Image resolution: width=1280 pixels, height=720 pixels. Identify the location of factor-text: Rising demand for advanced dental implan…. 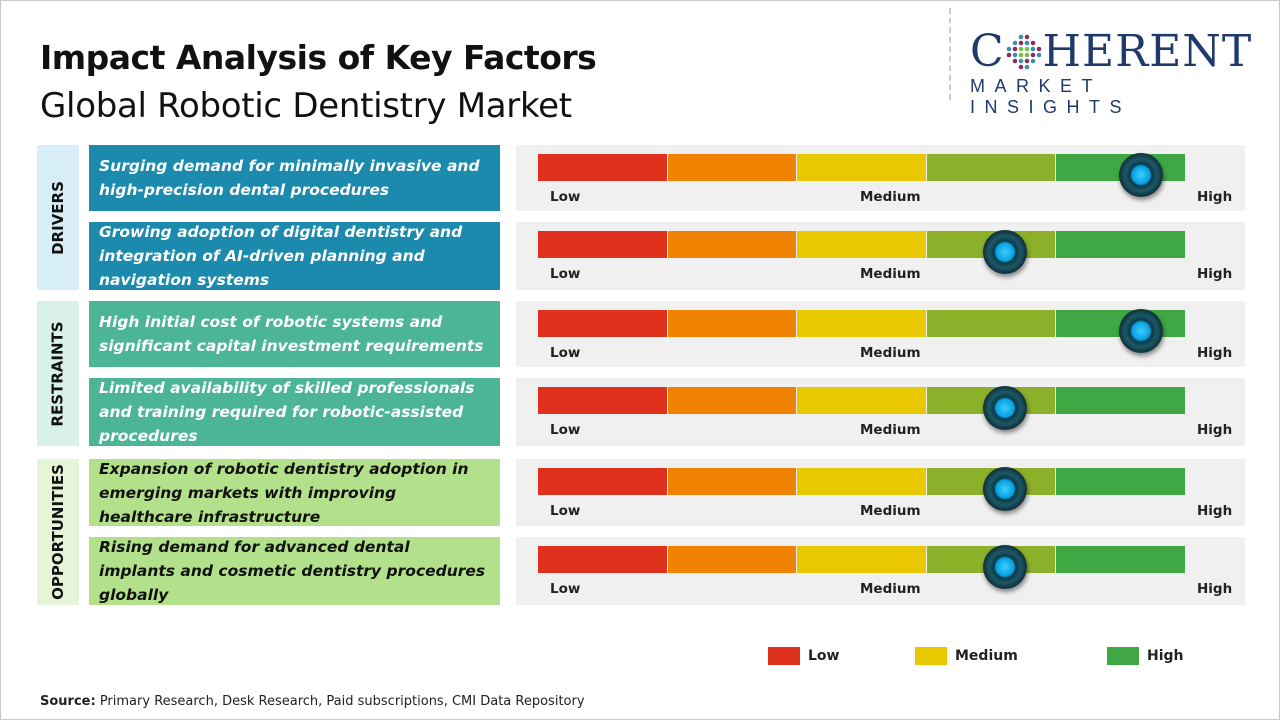
(294, 571).